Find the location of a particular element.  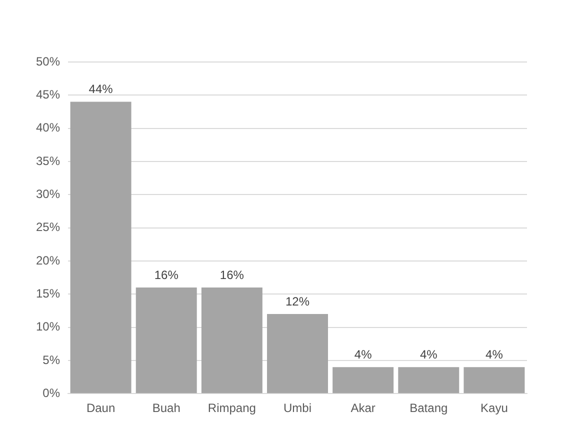

data-label: 44% is located at coordinates (101, 89).